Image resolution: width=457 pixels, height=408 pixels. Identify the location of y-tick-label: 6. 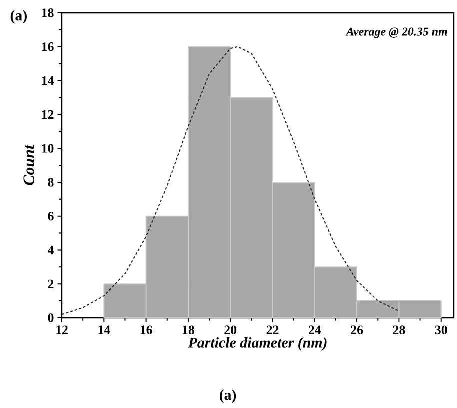
(51, 216).